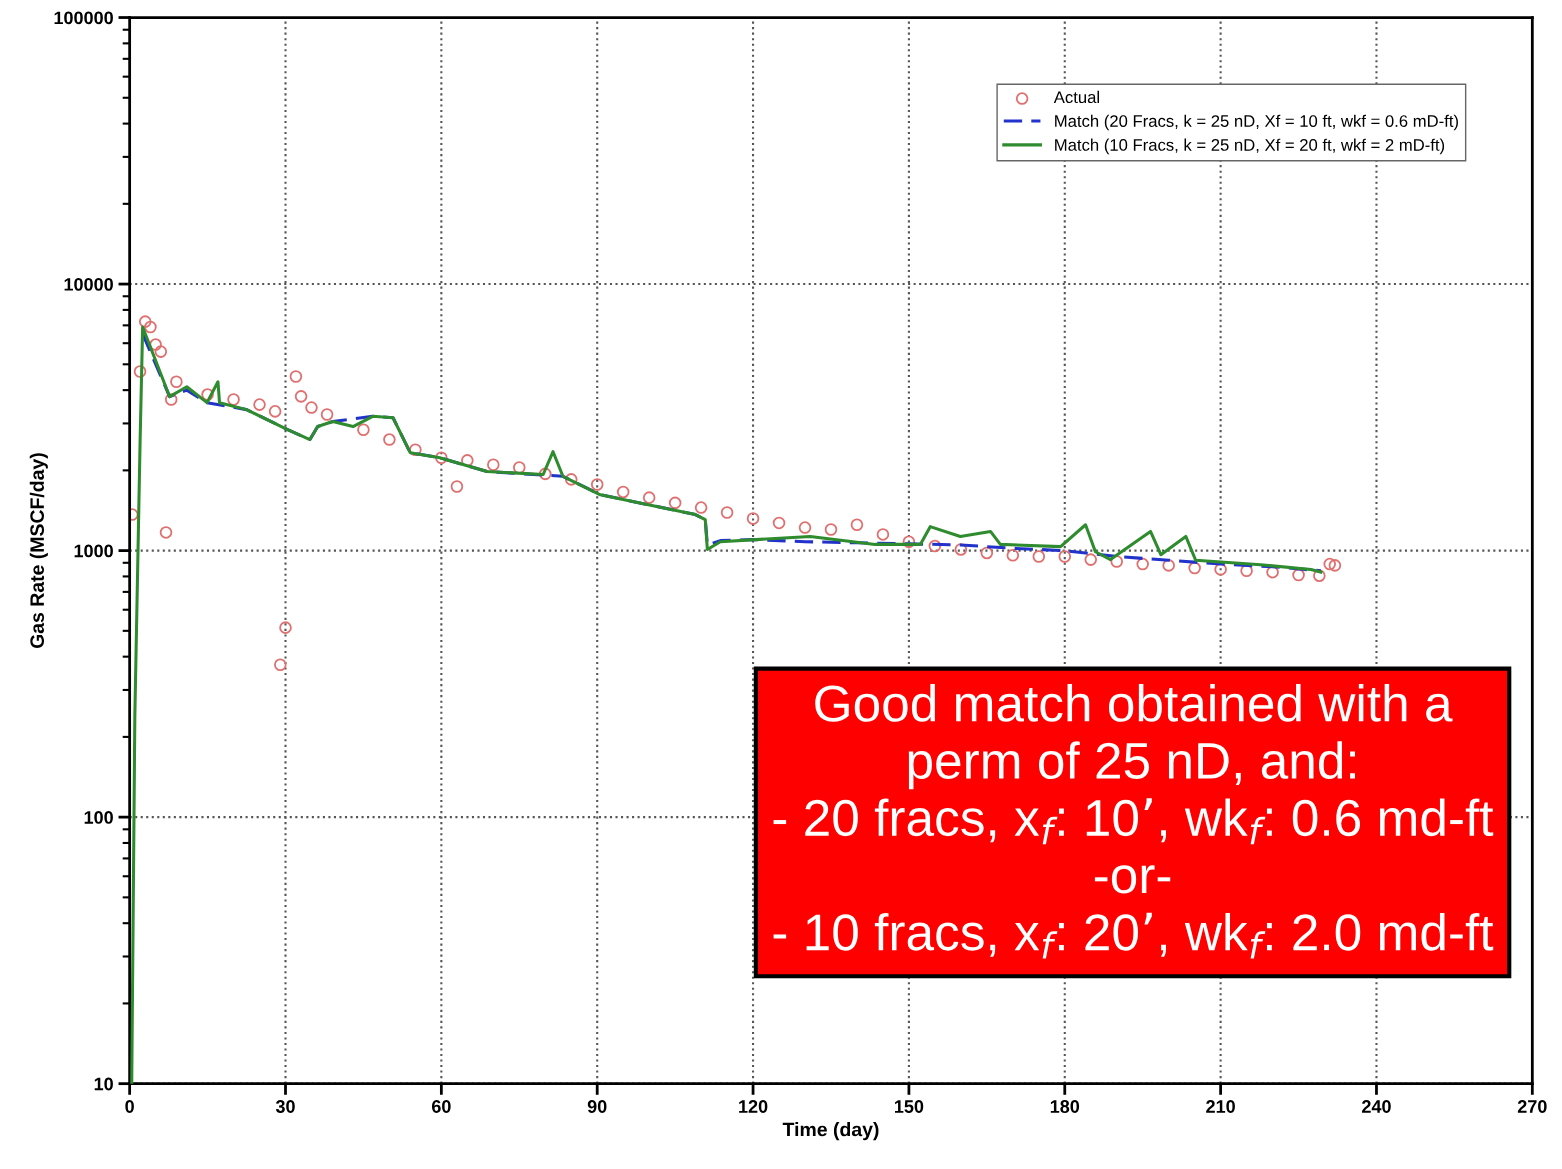  I want to click on y-axis-title: Gas Rate (MSCF/day), so click(38, 551).